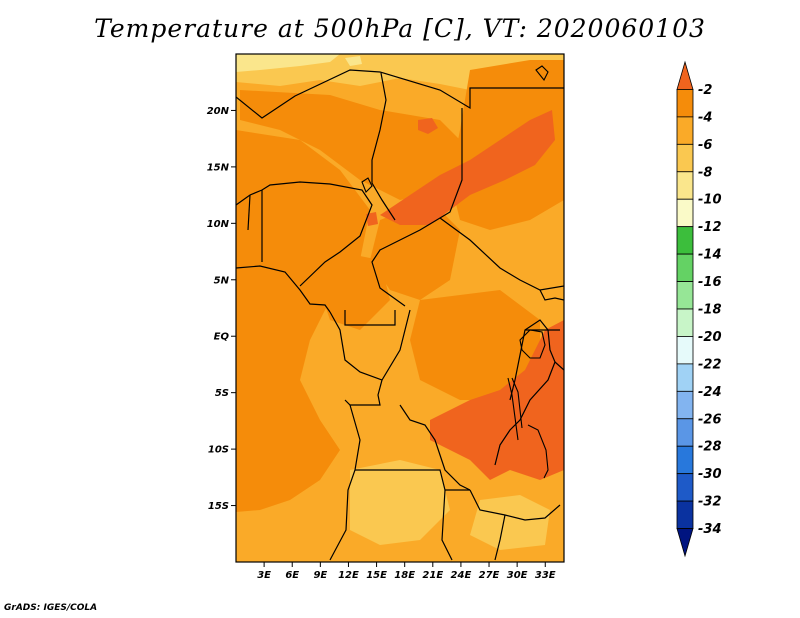 The width and height of the screenshot is (800, 618). Describe the element at coordinates (710, 200) in the screenshot. I see `colorbar-label: -10` at that location.